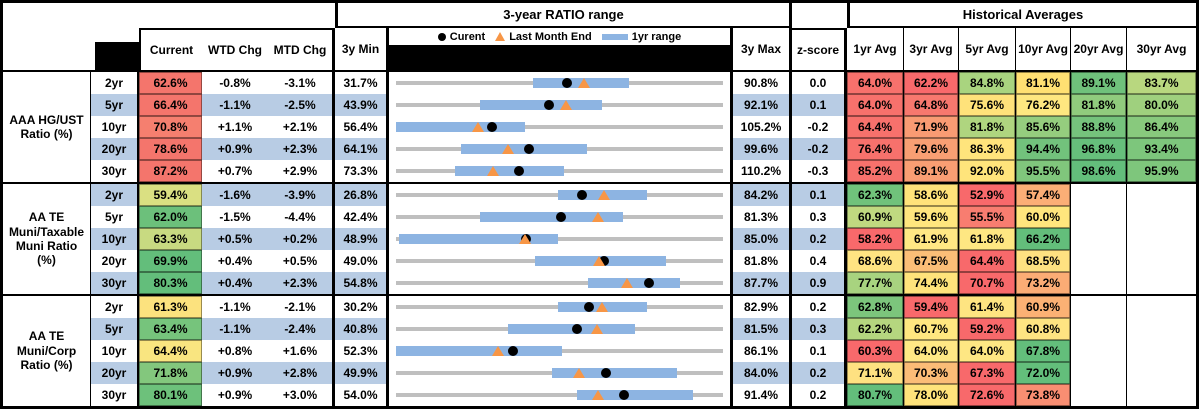 The image size is (1199, 409). I want to click on avg-10yr-cell: 76.2%, so click(1043, 105).